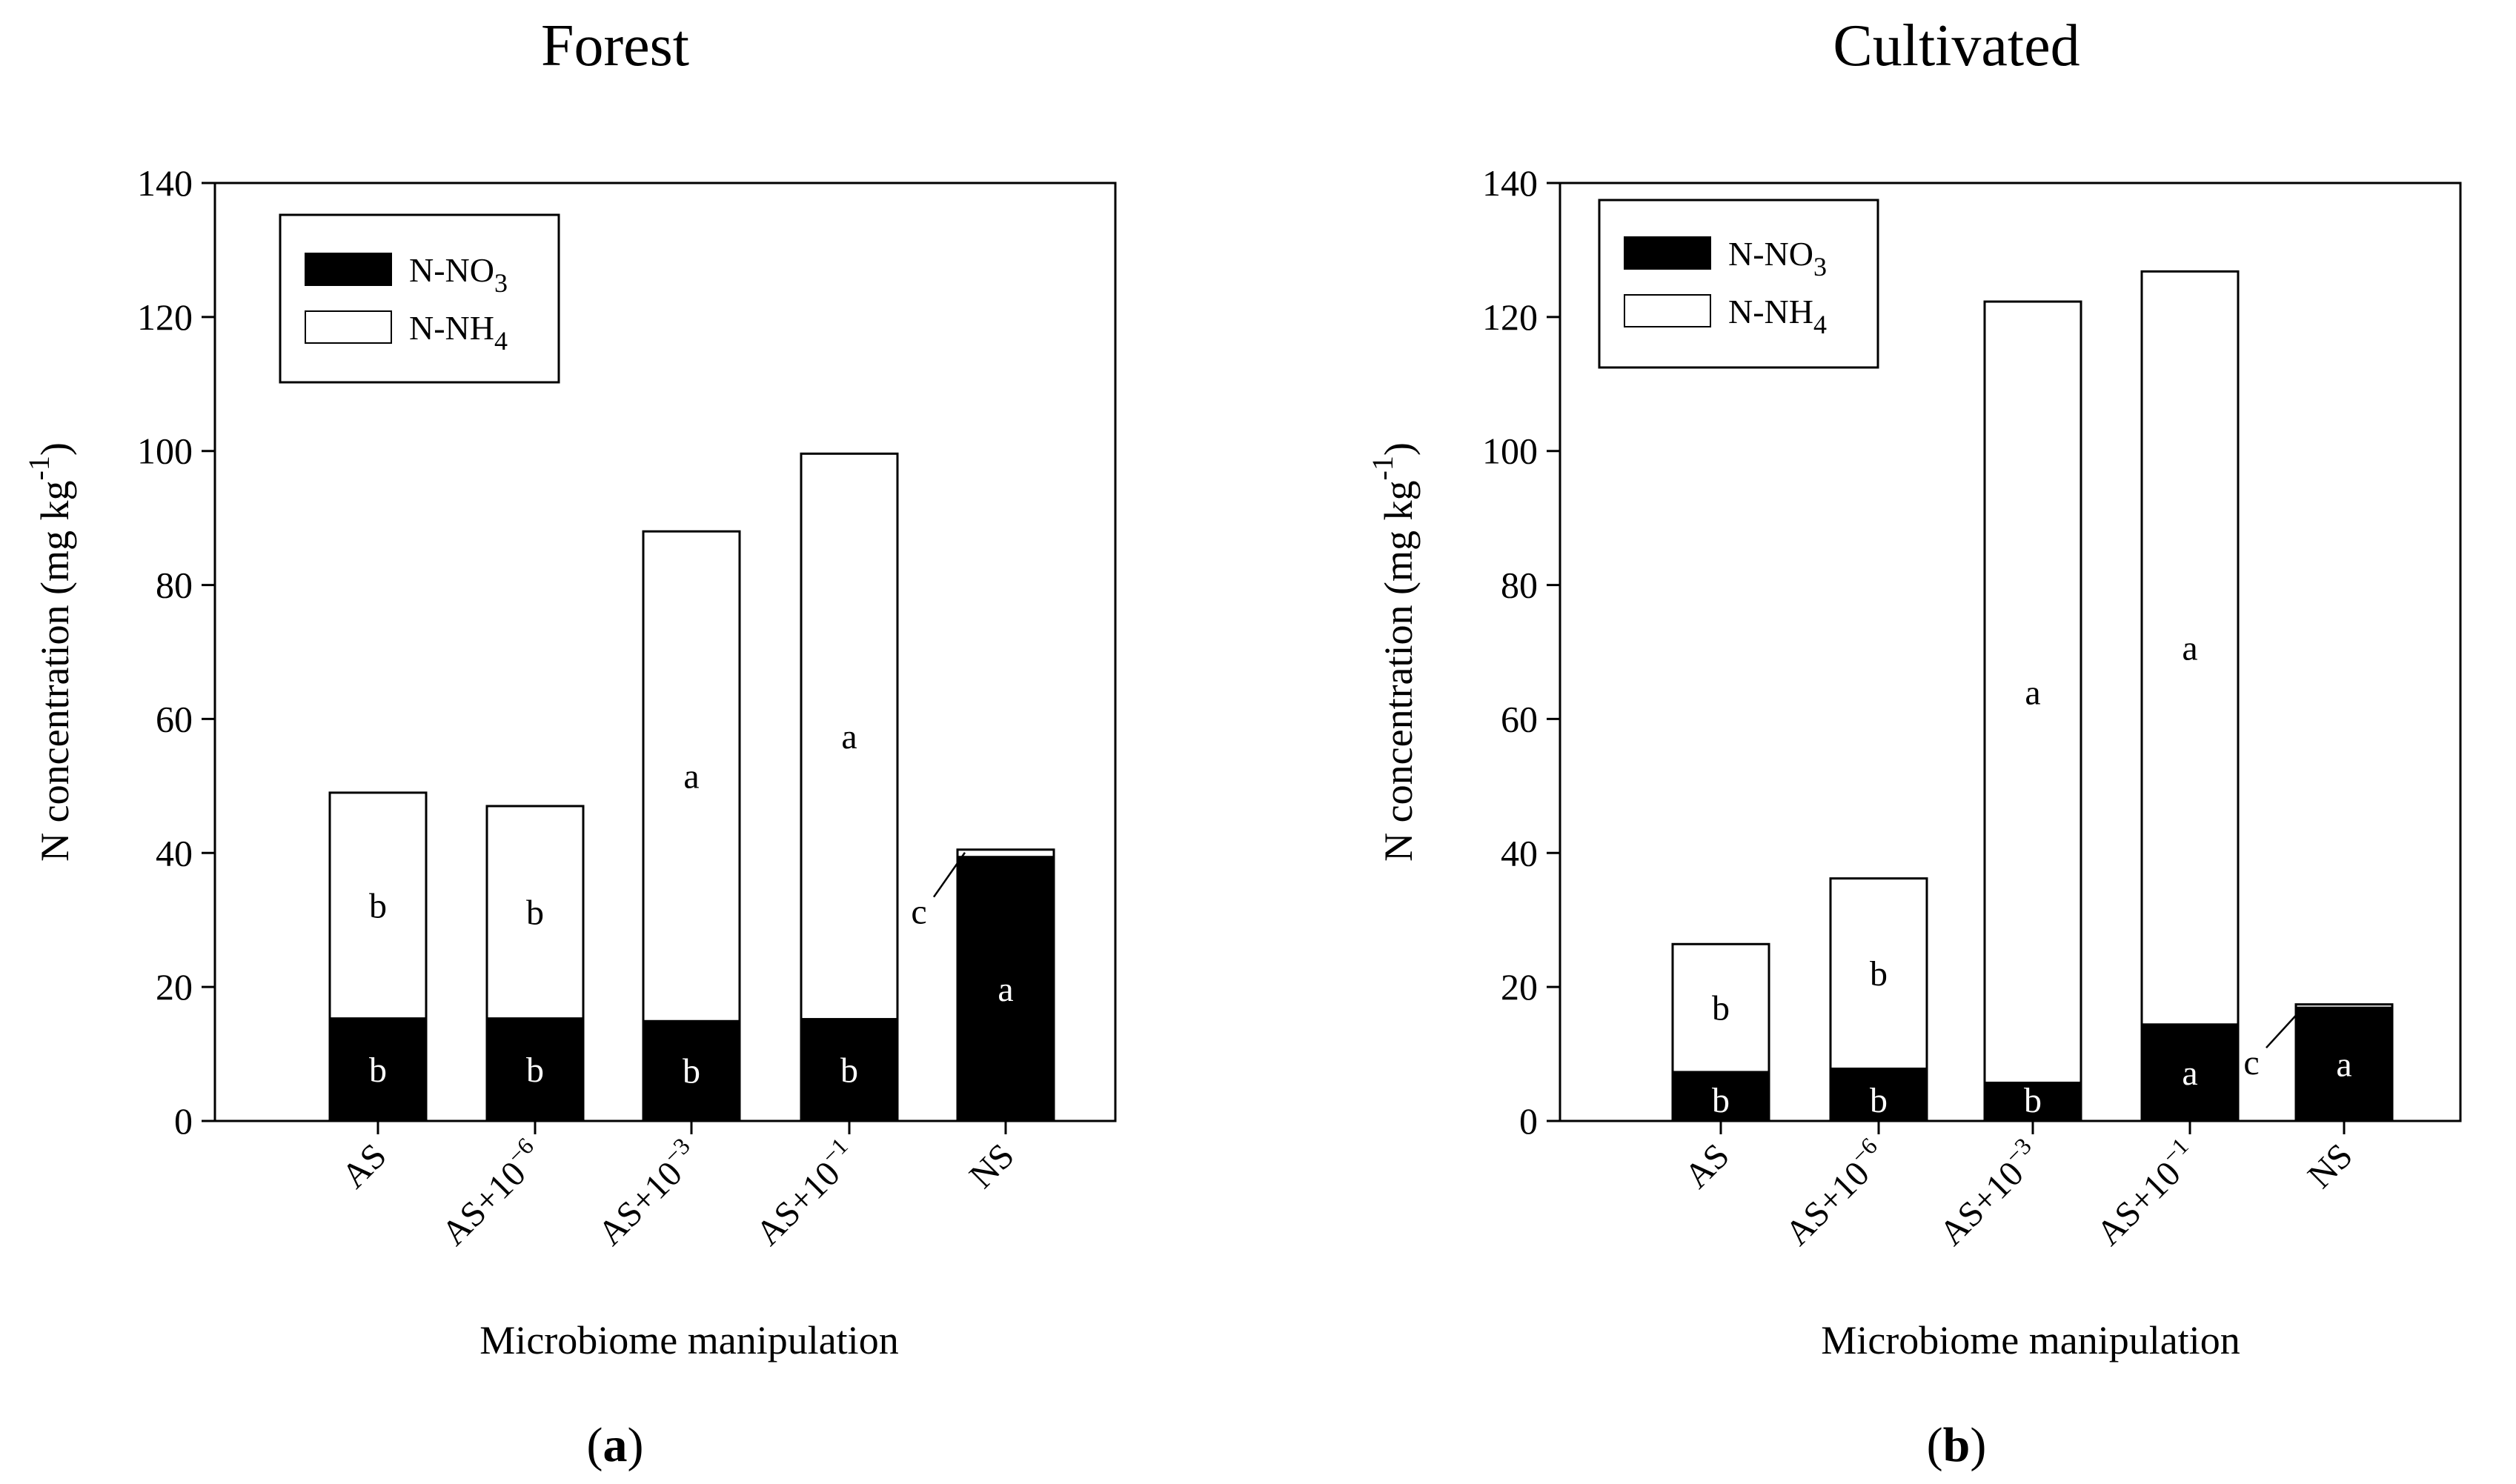  What do you see at coordinates (615, 46) in the screenshot?
I see `chart-title: Forest` at bounding box center [615, 46].